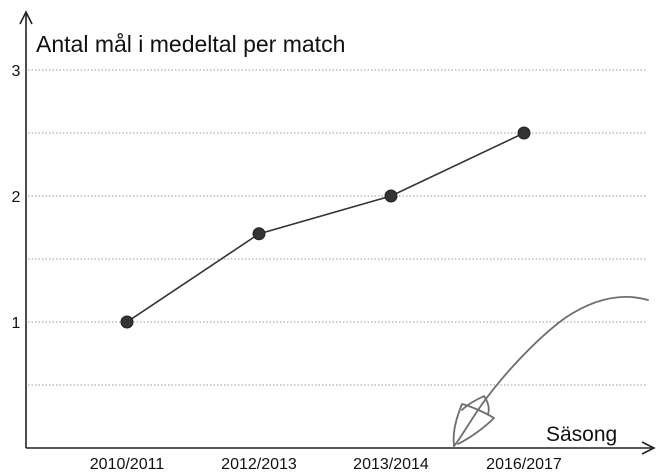 Image resolution: width=659 pixels, height=472 pixels. What do you see at coordinates (190, 44) in the screenshot?
I see `chart-title: Antal mål i medeltal per match` at bounding box center [190, 44].